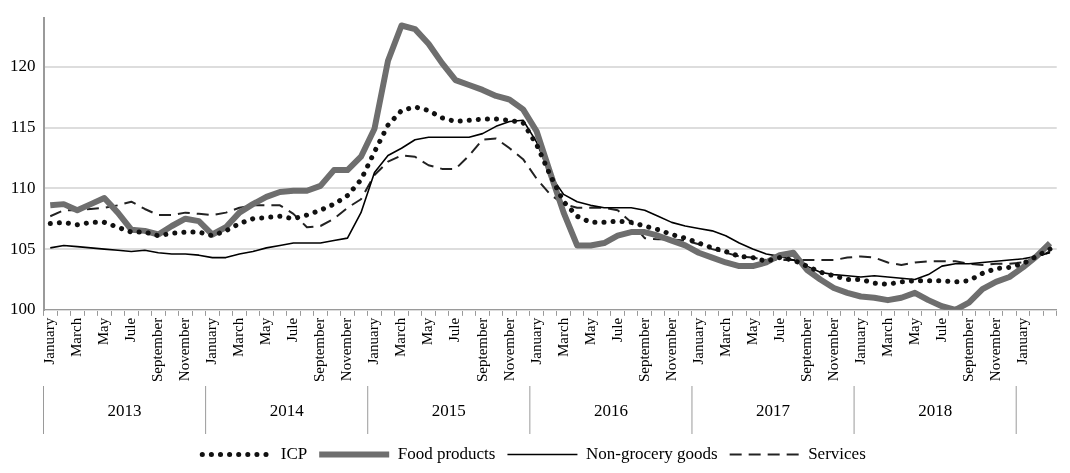  What do you see at coordinates (294, 453) in the screenshot?
I see `legend-label: ICP` at bounding box center [294, 453].